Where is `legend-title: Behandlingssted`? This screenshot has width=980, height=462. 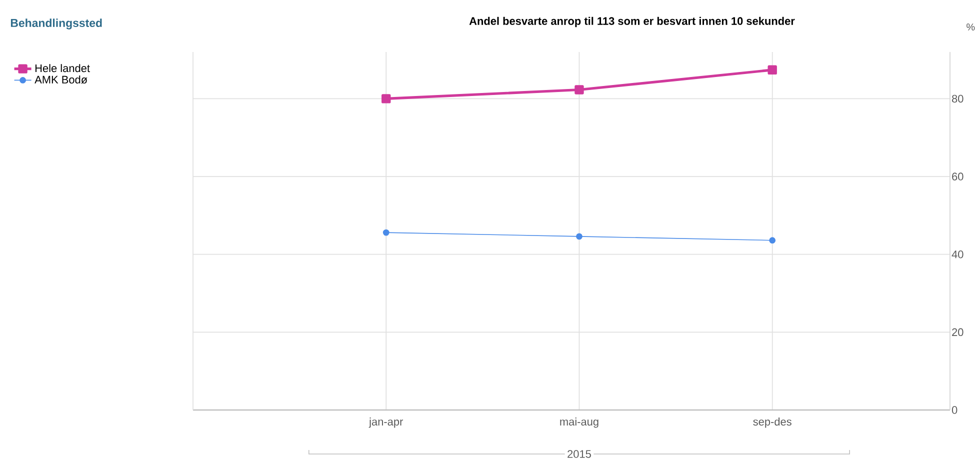
legend-title: Behandlingssted is located at coordinates (56, 24).